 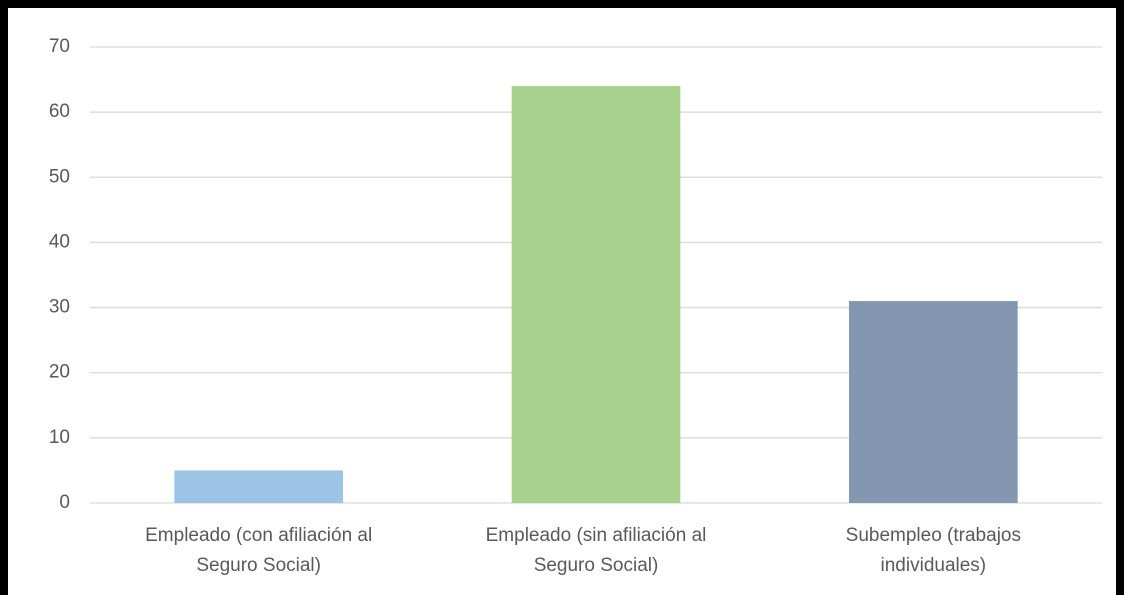 I want to click on y-tick-label: 40, so click(x=59, y=241).